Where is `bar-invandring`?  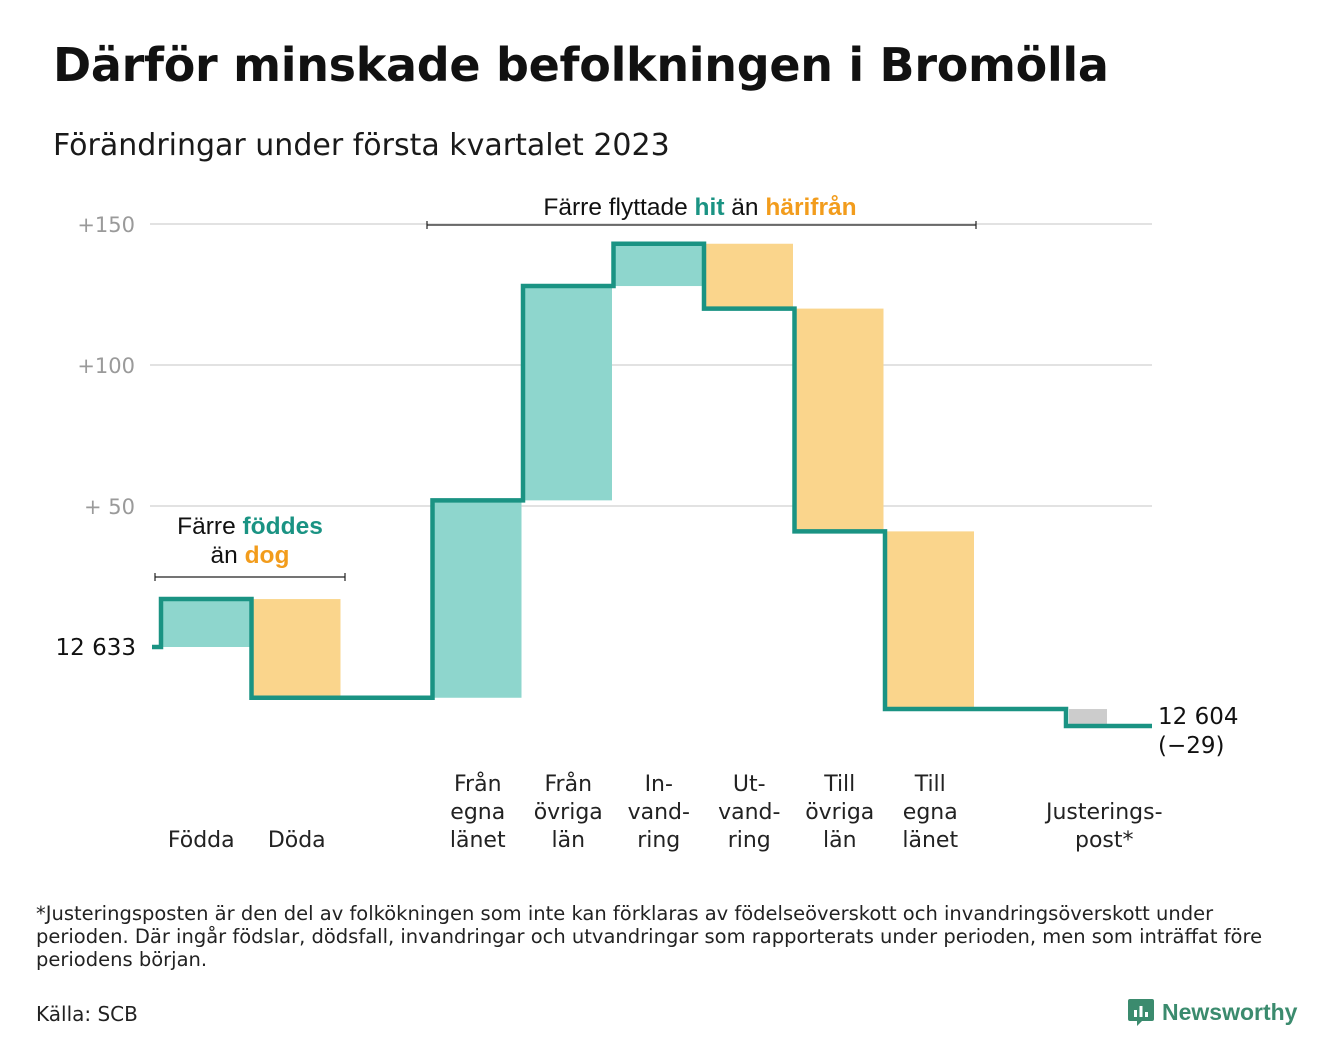 bar-invandring is located at coordinates (658, 265).